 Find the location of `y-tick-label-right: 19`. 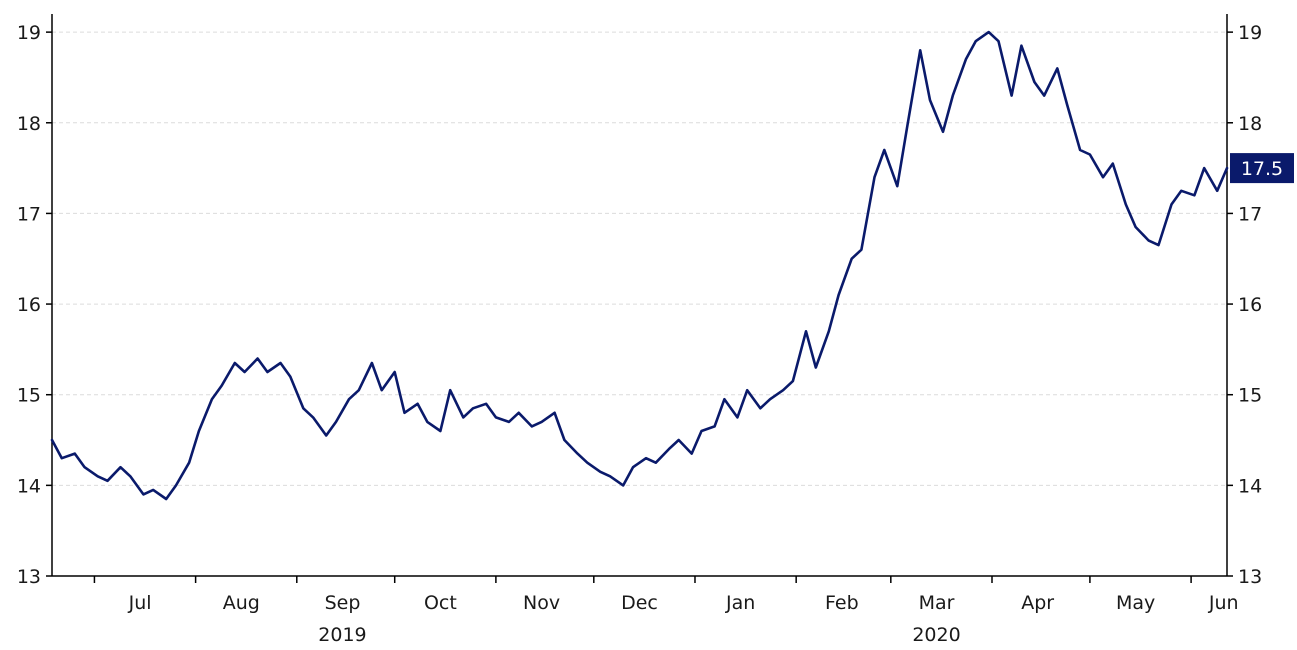

y-tick-label-right: 19 is located at coordinates (1250, 33).